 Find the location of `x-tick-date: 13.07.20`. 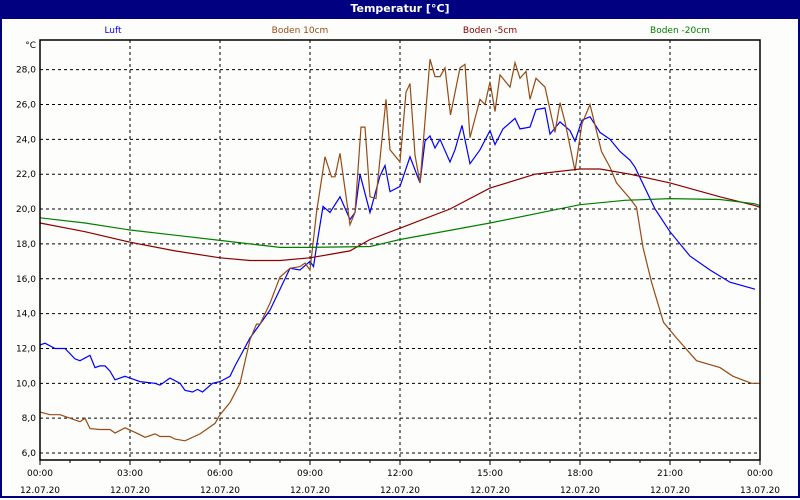

x-tick-date: 13.07.20 is located at coordinates (760, 491).